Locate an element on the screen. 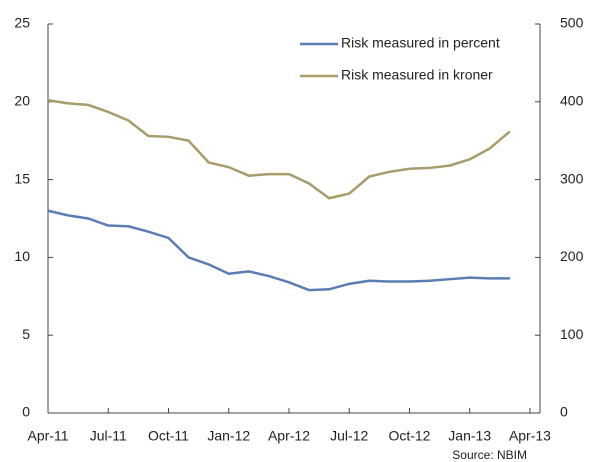  y2-tick-label: 500 is located at coordinates (572, 23).